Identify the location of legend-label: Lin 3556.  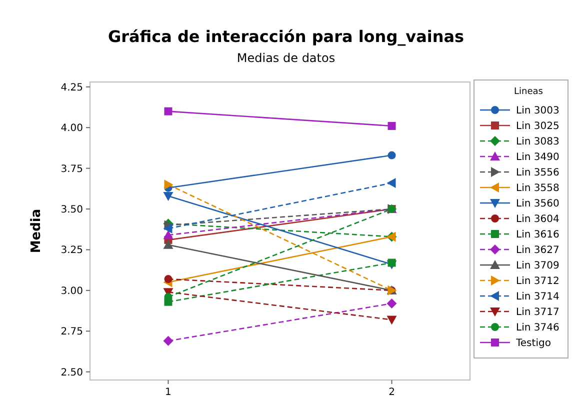
(538, 173).